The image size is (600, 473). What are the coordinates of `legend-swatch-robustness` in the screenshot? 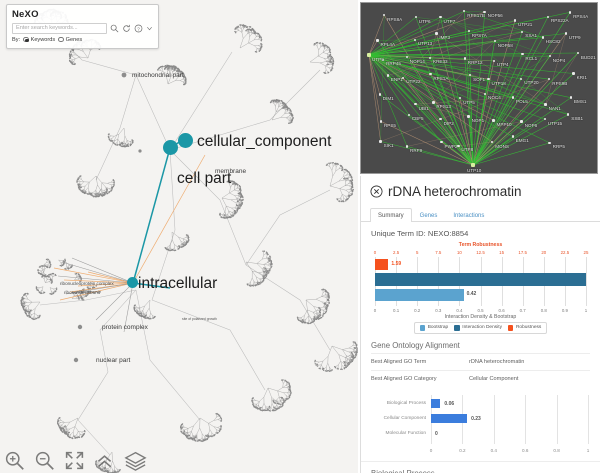 It's located at (510, 328).